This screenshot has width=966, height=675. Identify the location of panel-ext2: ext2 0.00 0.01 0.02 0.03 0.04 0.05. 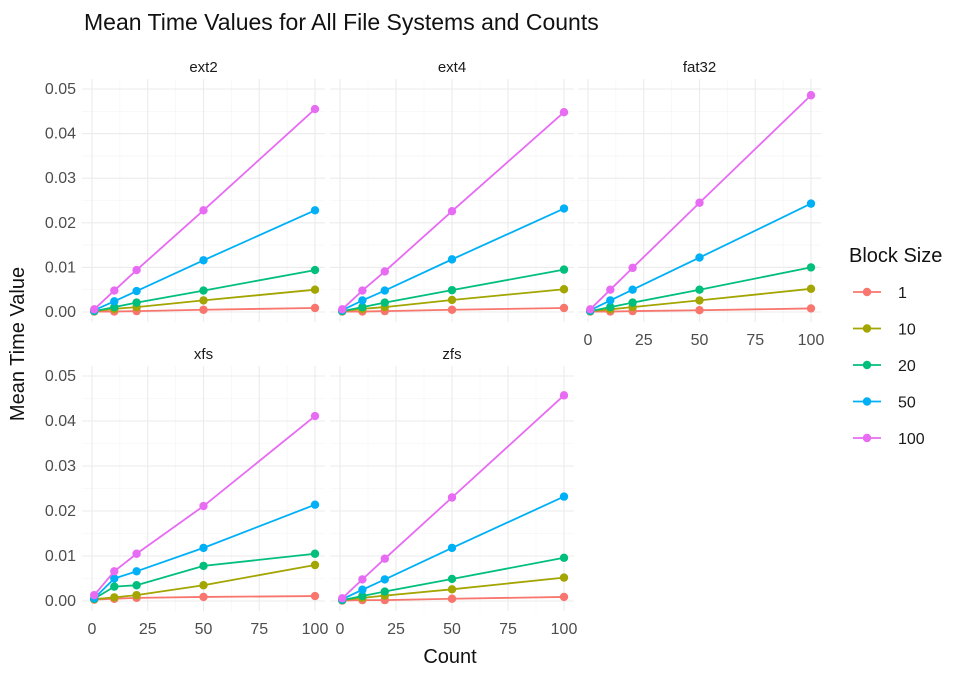
(185, 190).